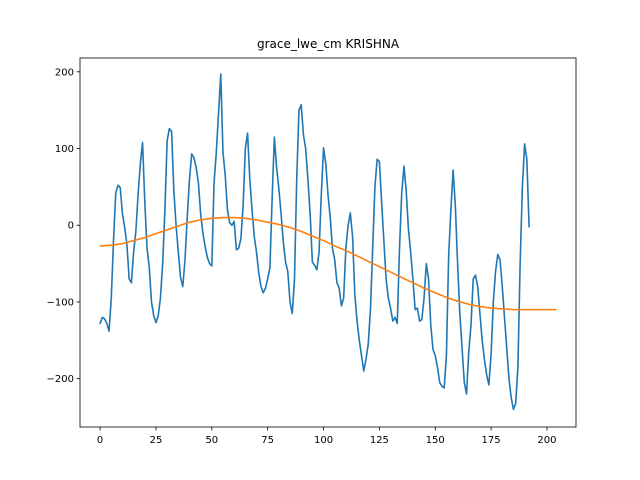 The image size is (640, 480). Describe the element at coordinates (323, 440) in the screenshot. I see `x-tick-label: 100` at that location.